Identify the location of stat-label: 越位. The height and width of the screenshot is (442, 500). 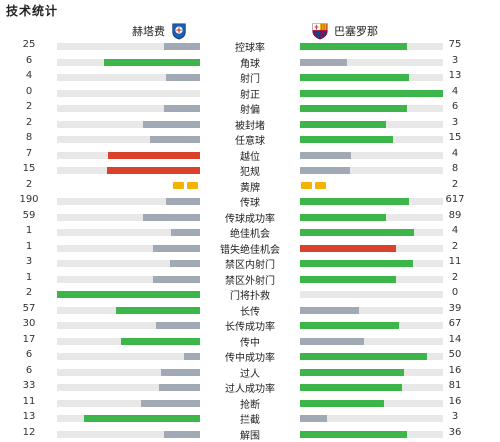
(250, 157).